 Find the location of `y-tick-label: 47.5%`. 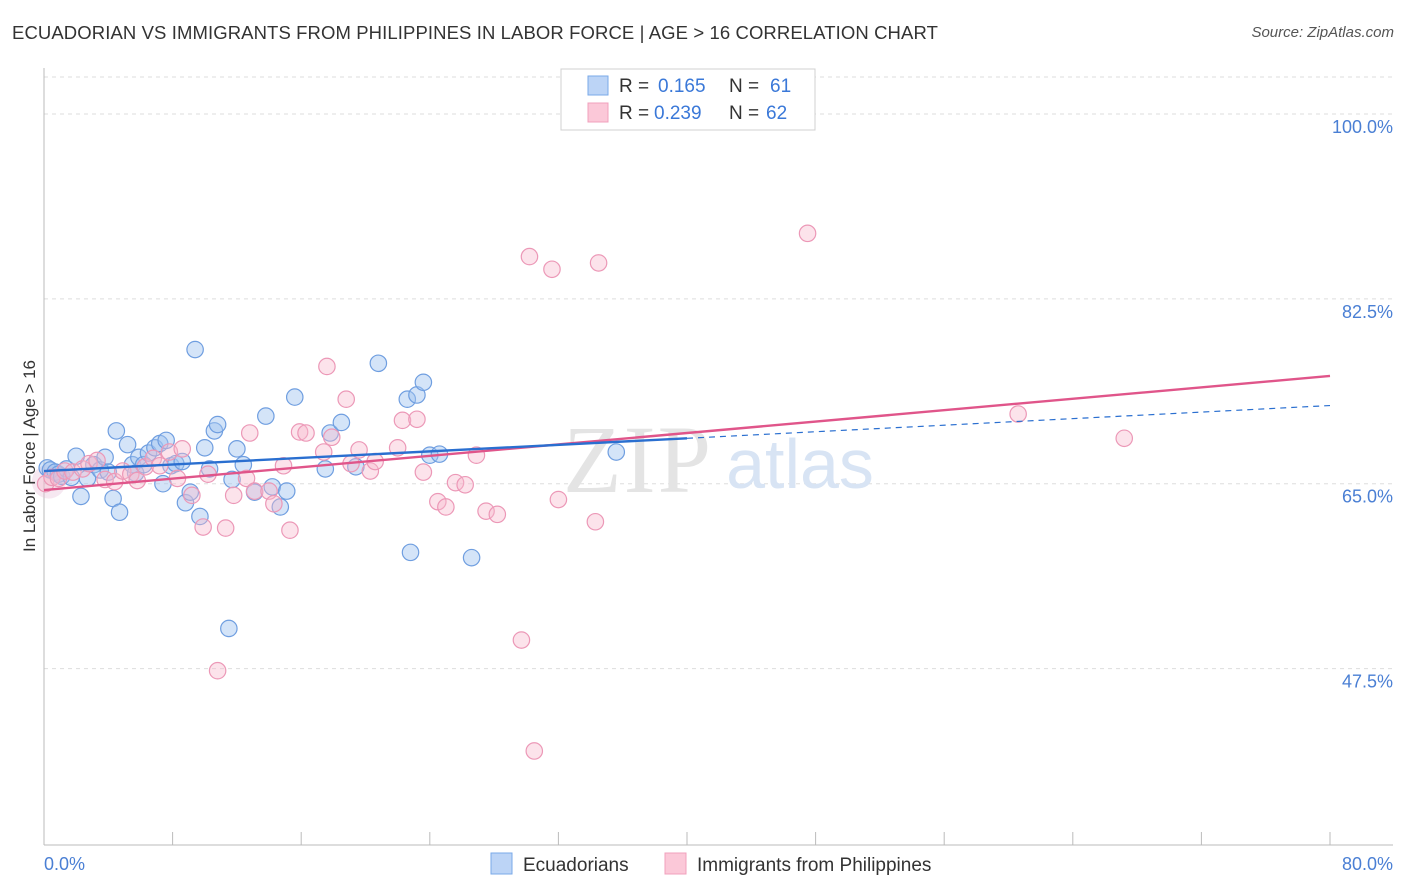

y-tick-label: 47.5% is located at coordinates (1367, 682).